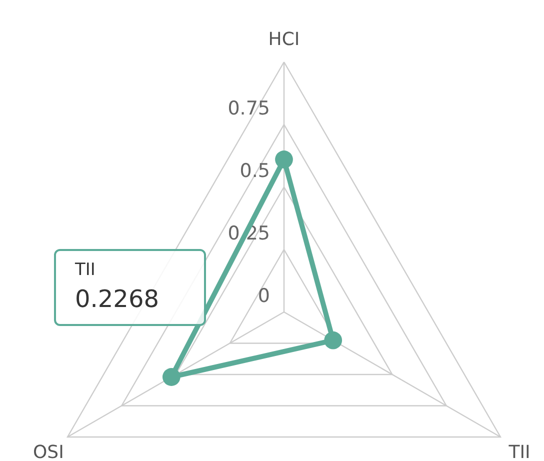 This screenshot has width=544, height=461. I want to click on y-tick-label: 0, so click(264, 296).